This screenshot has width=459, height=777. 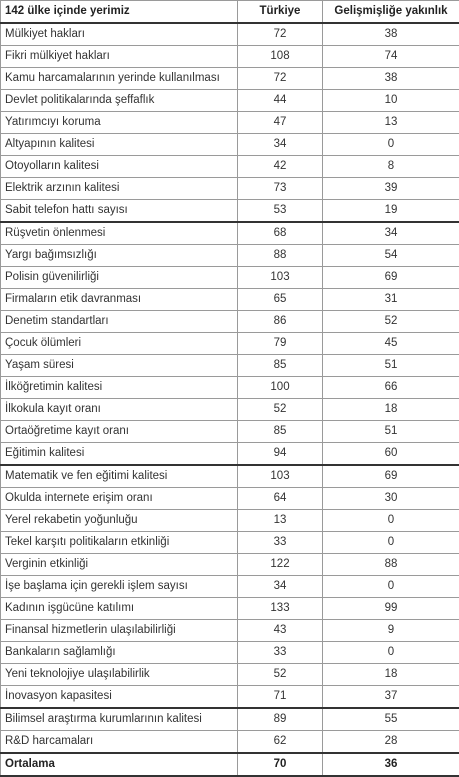 What do you see at coordinates (119, 609) in the screenshot?
I see `row-label-cell: Kadının işgücüne katılımı` at bounding box center [119, 609].